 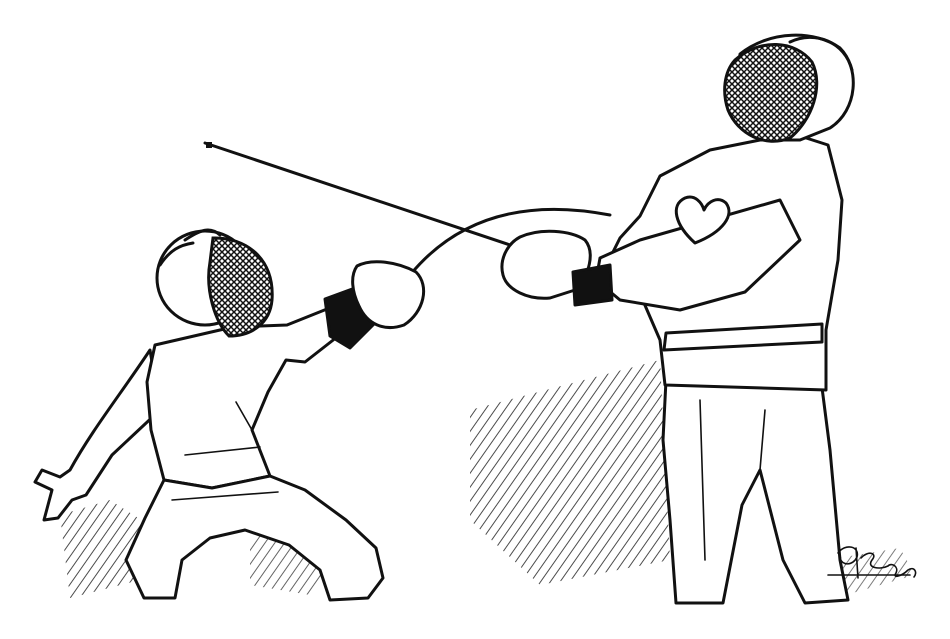 I want to click on right-fencer-legs, so click(x=755, y=487).